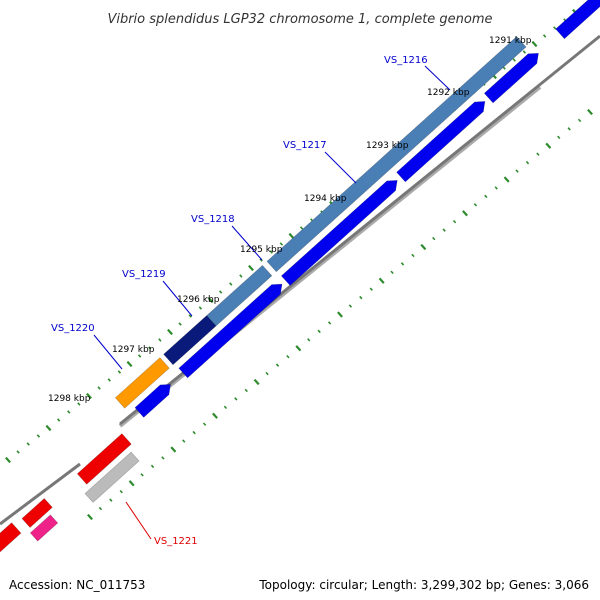 The height and width of the screenshot is (600, 600). Describe the element at coordinates (176, 541) in the screenshot. I see `gene-label-vs1221: VS_1221` at that location.